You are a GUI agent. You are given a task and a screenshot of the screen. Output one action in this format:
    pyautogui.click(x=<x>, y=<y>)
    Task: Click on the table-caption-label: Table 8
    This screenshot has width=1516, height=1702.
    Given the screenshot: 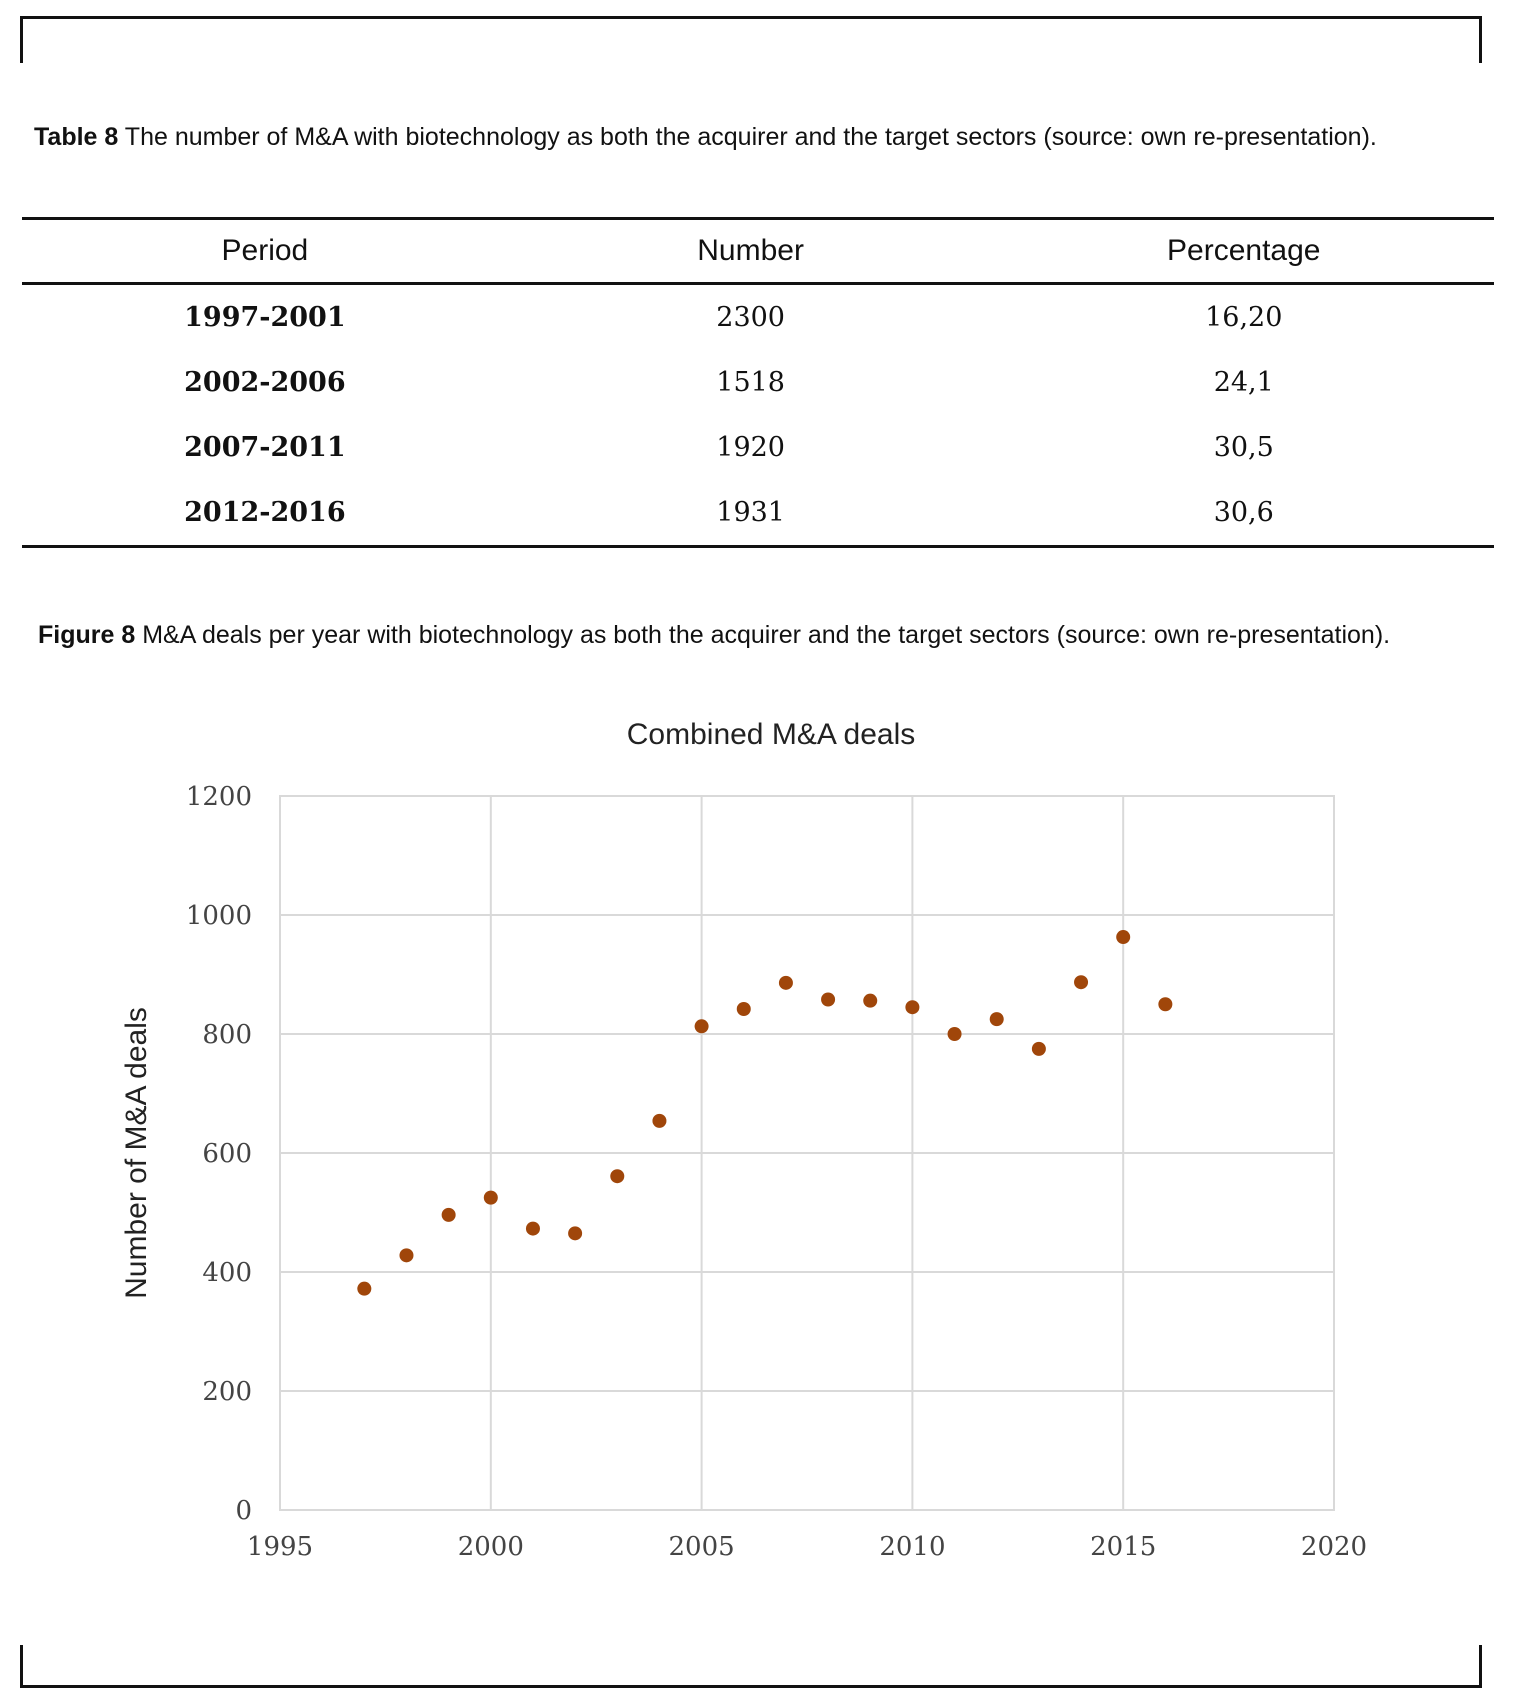 What is the action you would take?
    pyautogui.click(x=76, y=137)
    